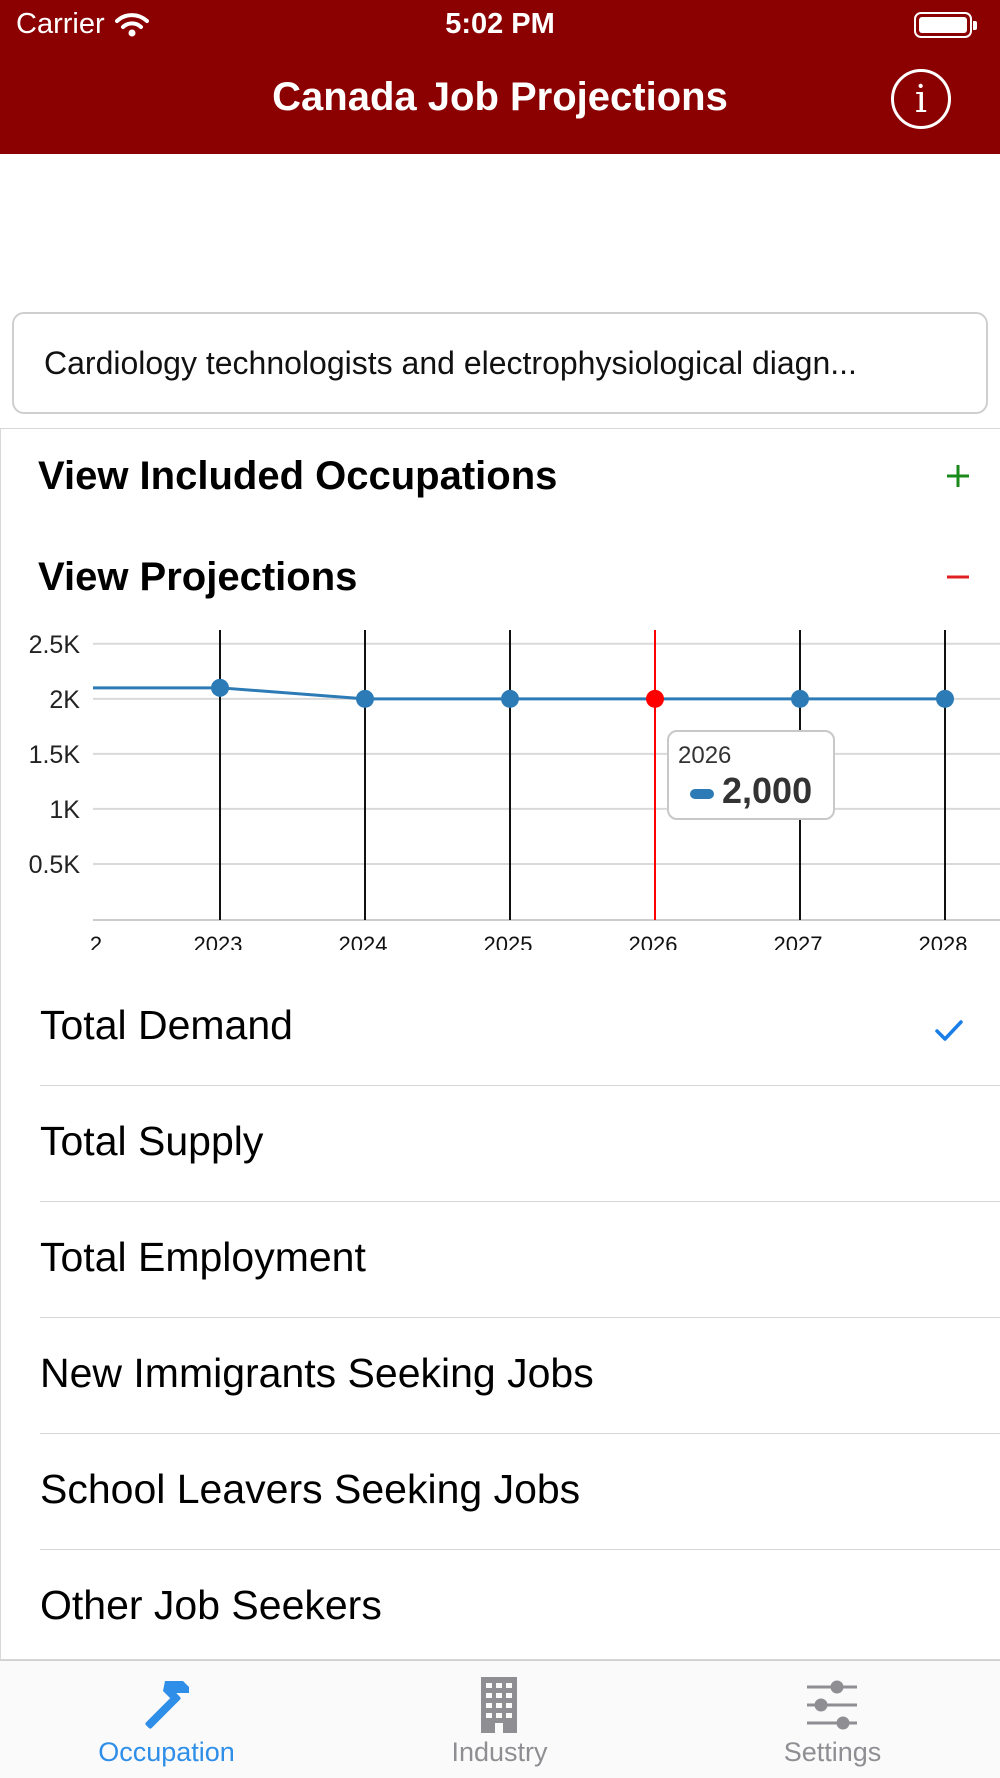 This screenshot has height=1778, width=1000. Describe the element at coordinates (211, 1605) in the screenshot. I see `list-item-label: Other Job Seekers` at that location.